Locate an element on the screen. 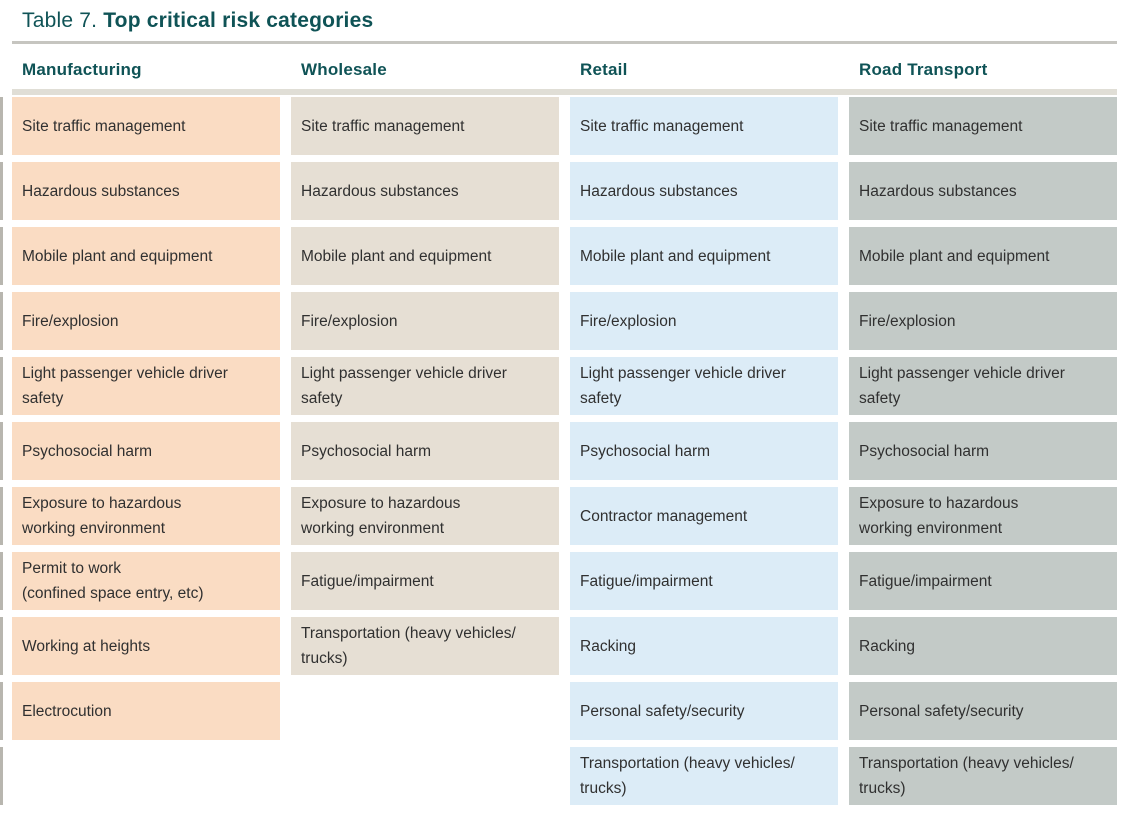  column-header-manufacturing: Manufacturing is located at coordinates (82, 69).